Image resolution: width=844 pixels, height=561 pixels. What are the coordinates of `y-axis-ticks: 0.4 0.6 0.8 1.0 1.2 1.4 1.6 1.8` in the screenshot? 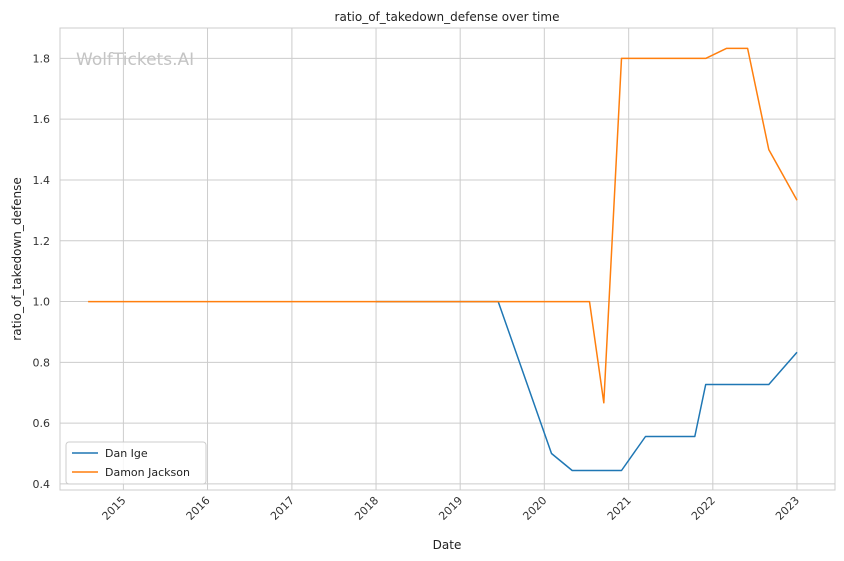 It's located at (42, 271).